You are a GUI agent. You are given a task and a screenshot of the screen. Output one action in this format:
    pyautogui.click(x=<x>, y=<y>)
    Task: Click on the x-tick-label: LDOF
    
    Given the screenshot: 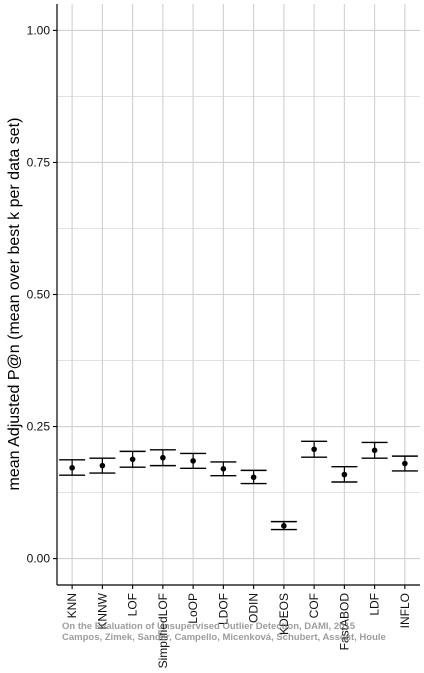 What is the action you would take?
    pyautogui.click(x=223, y=609)
    